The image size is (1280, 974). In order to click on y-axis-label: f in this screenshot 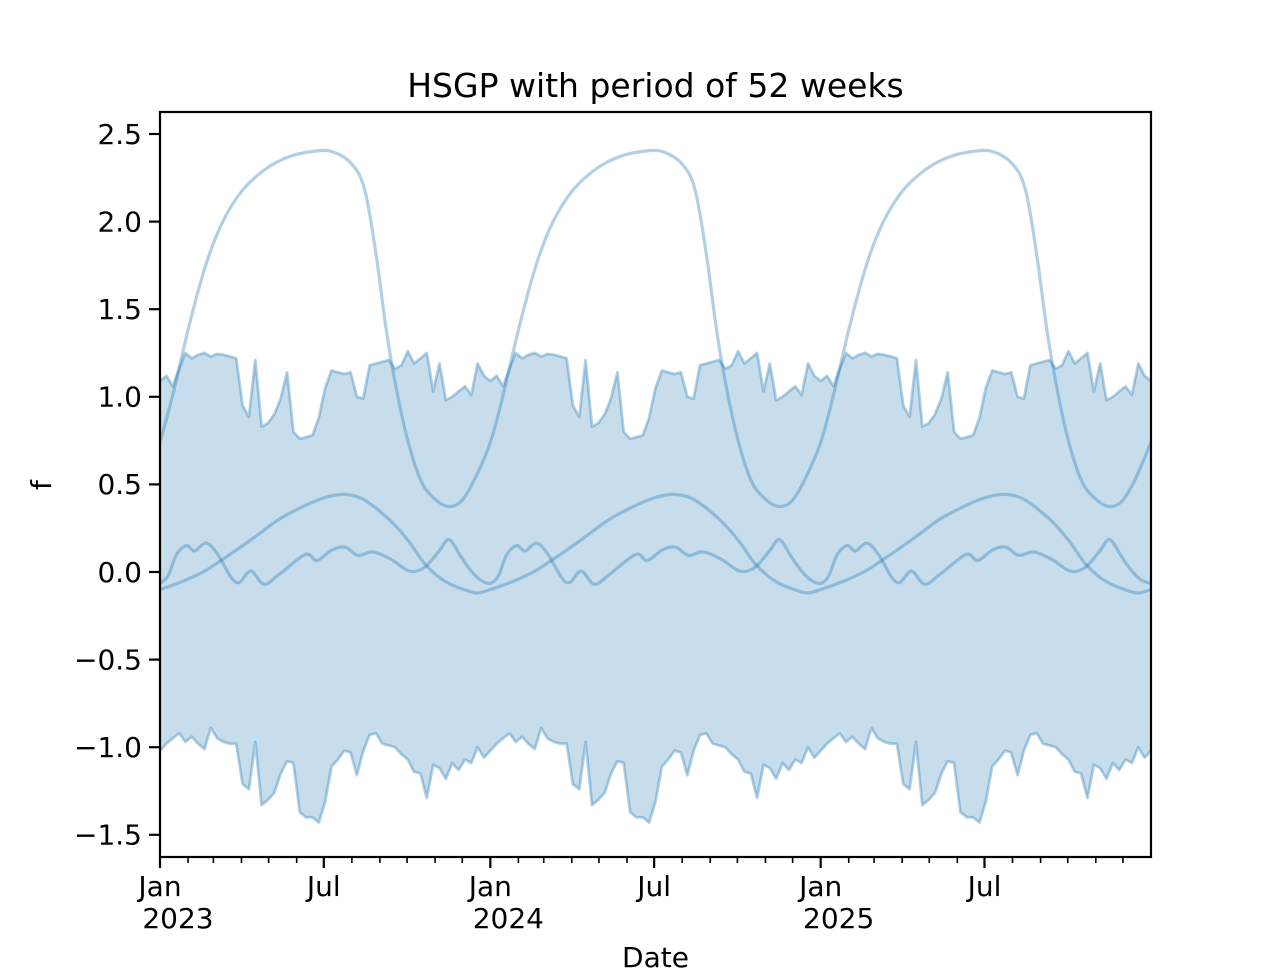, I will do `click(41, 485)`.